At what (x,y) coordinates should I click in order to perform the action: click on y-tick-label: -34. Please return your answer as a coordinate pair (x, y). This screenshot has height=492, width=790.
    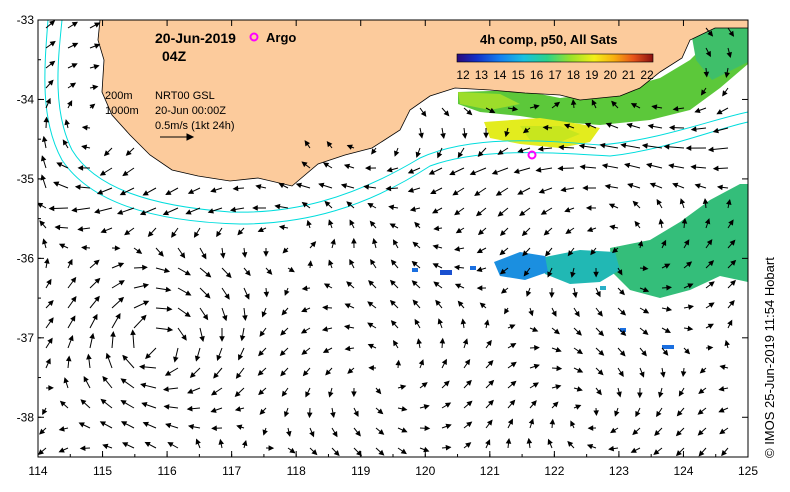
    Looking at the image, I should click on (26, 99).